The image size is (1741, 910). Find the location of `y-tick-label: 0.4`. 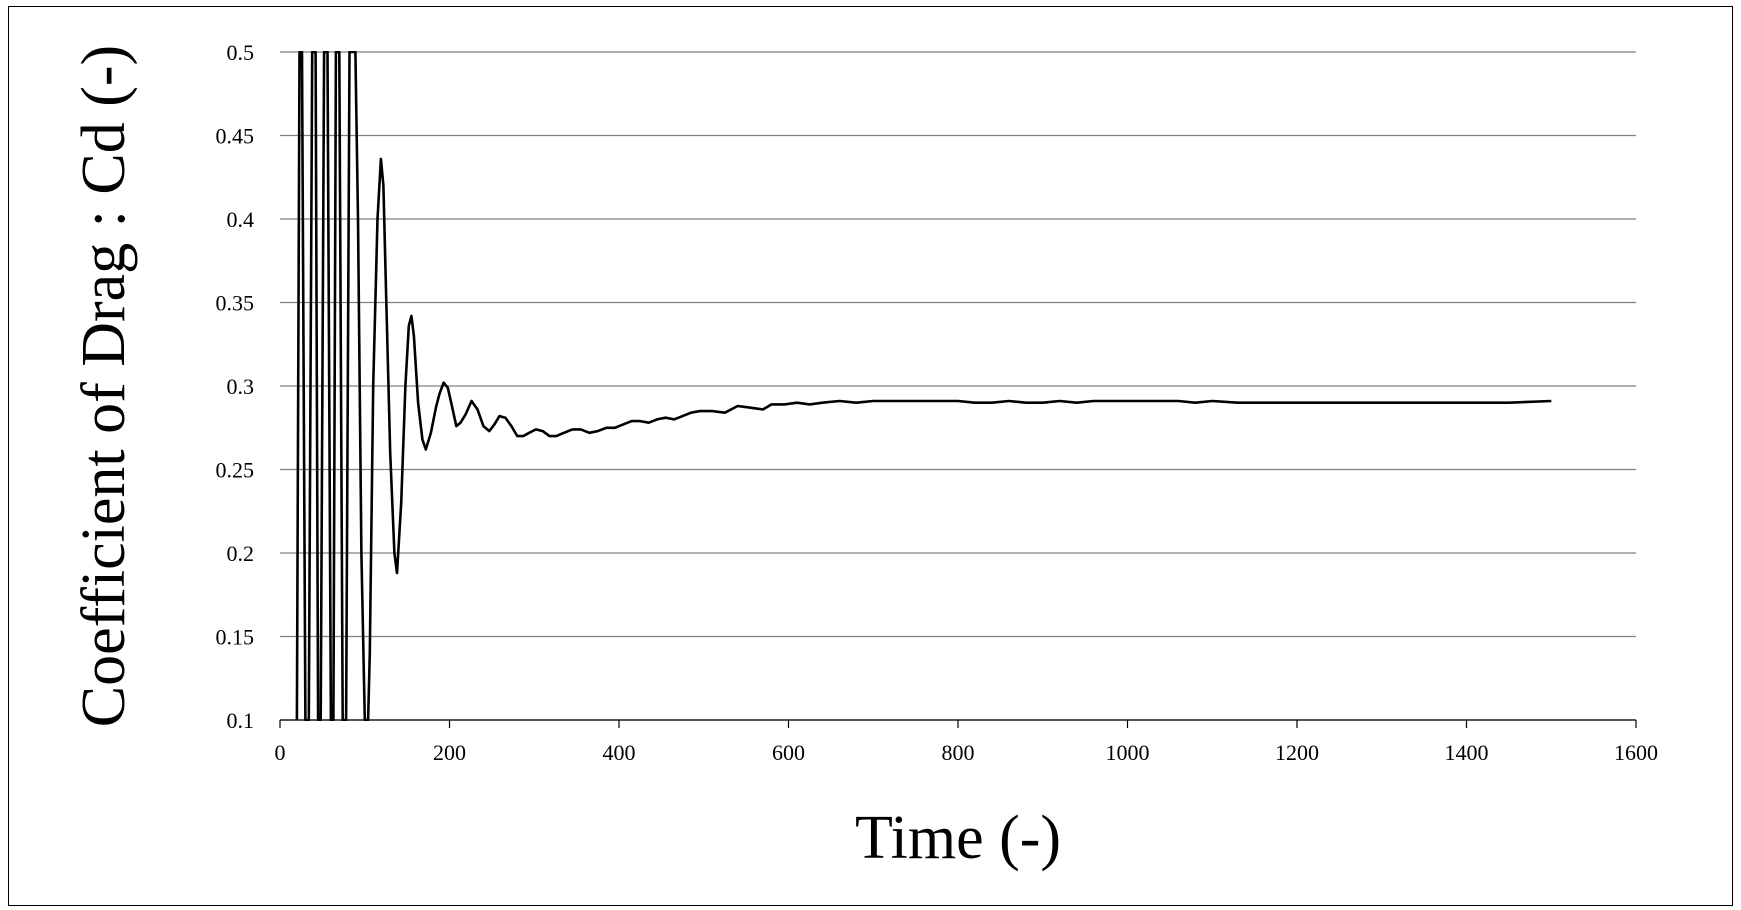

y-tick-label: 0.4 is located at coordinates (241, 219).